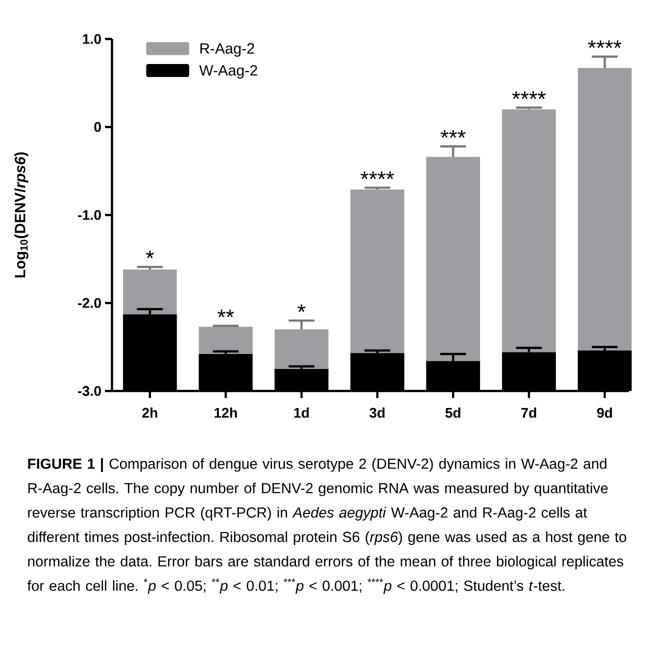  Describe the element at coordinates (91, 39) in the screenshot. I see `y-tick-label: 1.0` at that location.